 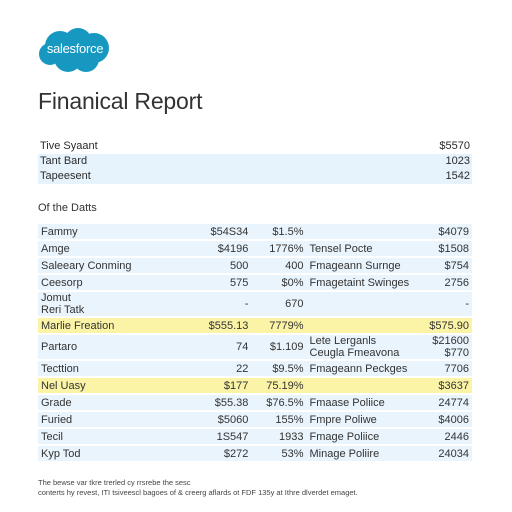 I want to click on row-total: $21600, so click(x=450, y=341).